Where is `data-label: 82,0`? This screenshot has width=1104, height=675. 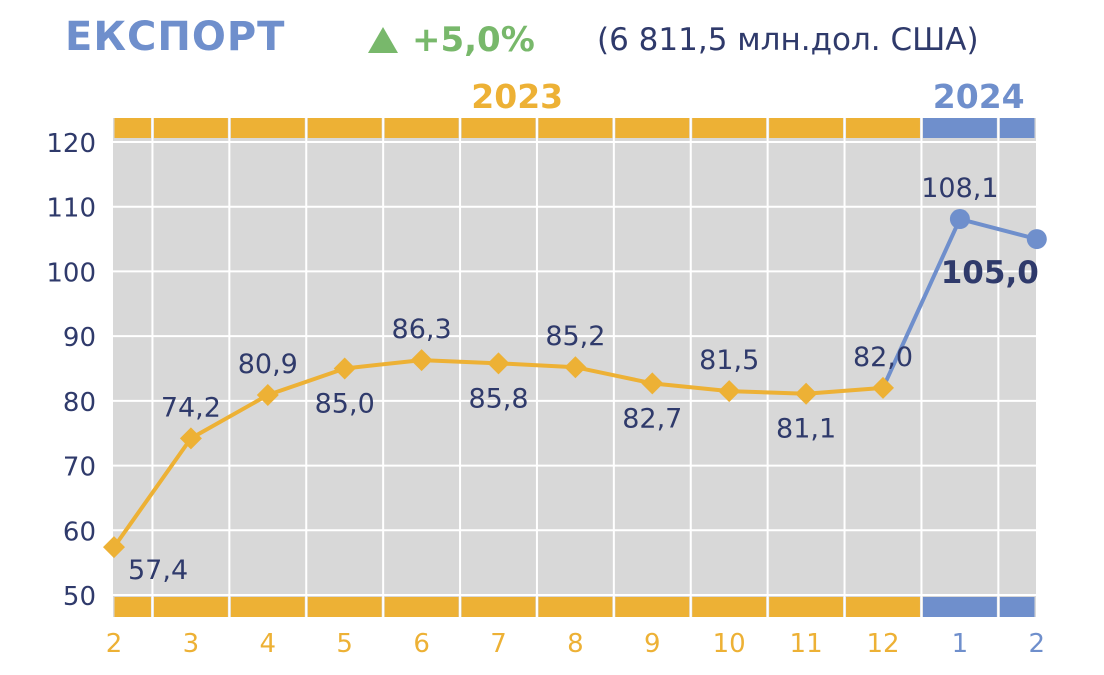
data-label: 82,0 is located at coordinates (883, 357).